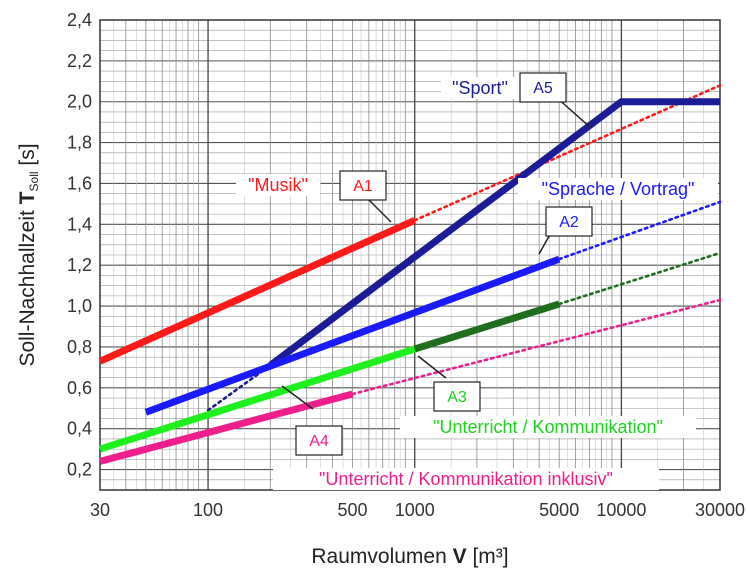 Image resolution: width=747 pixels, height=580 pixels. Describe the element at coordinates (79, 306) in the screenshot. I see `y-tick-label: 1,0` at that location.